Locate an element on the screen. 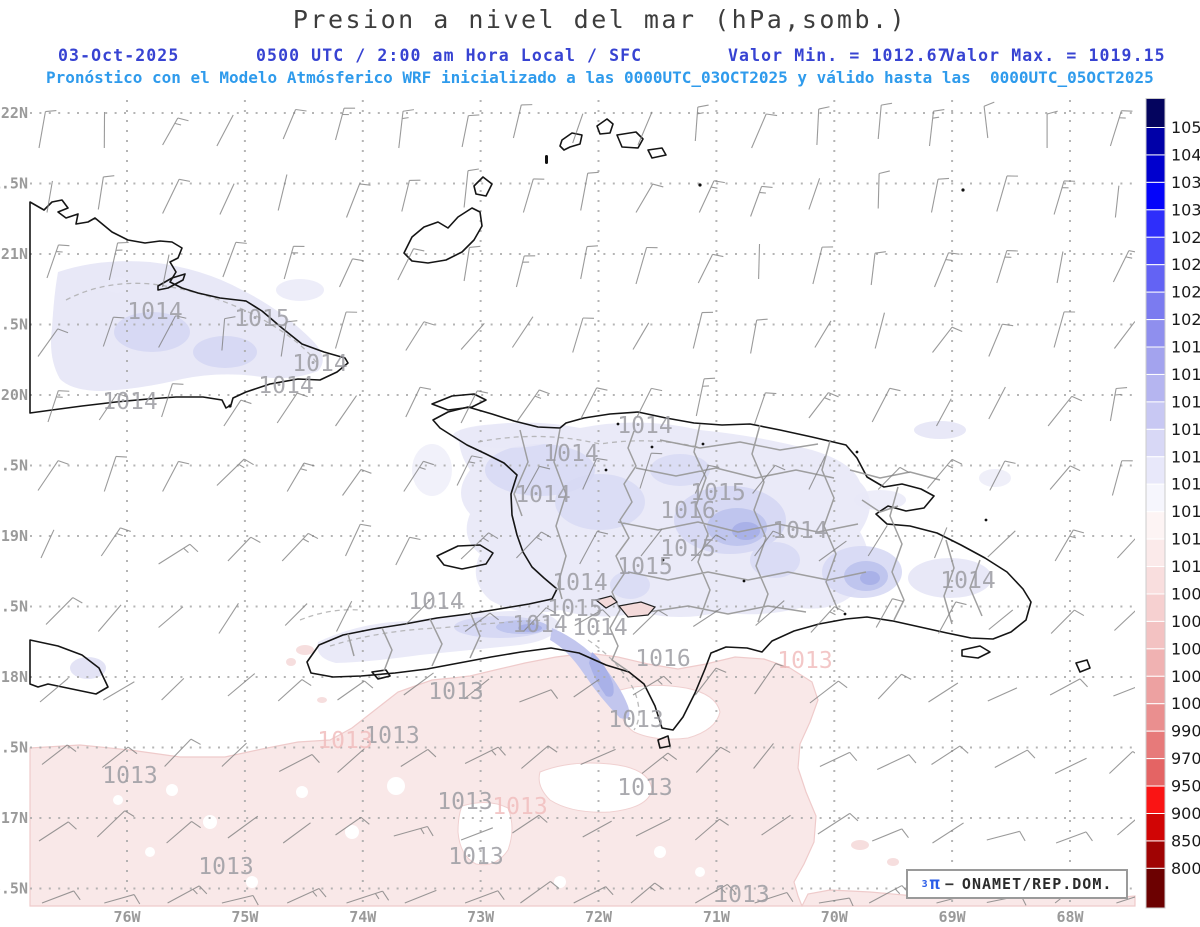 This screenshot has width=1200, height=927. colorbar-label: 1050 is located at coordinates (1185, 127).